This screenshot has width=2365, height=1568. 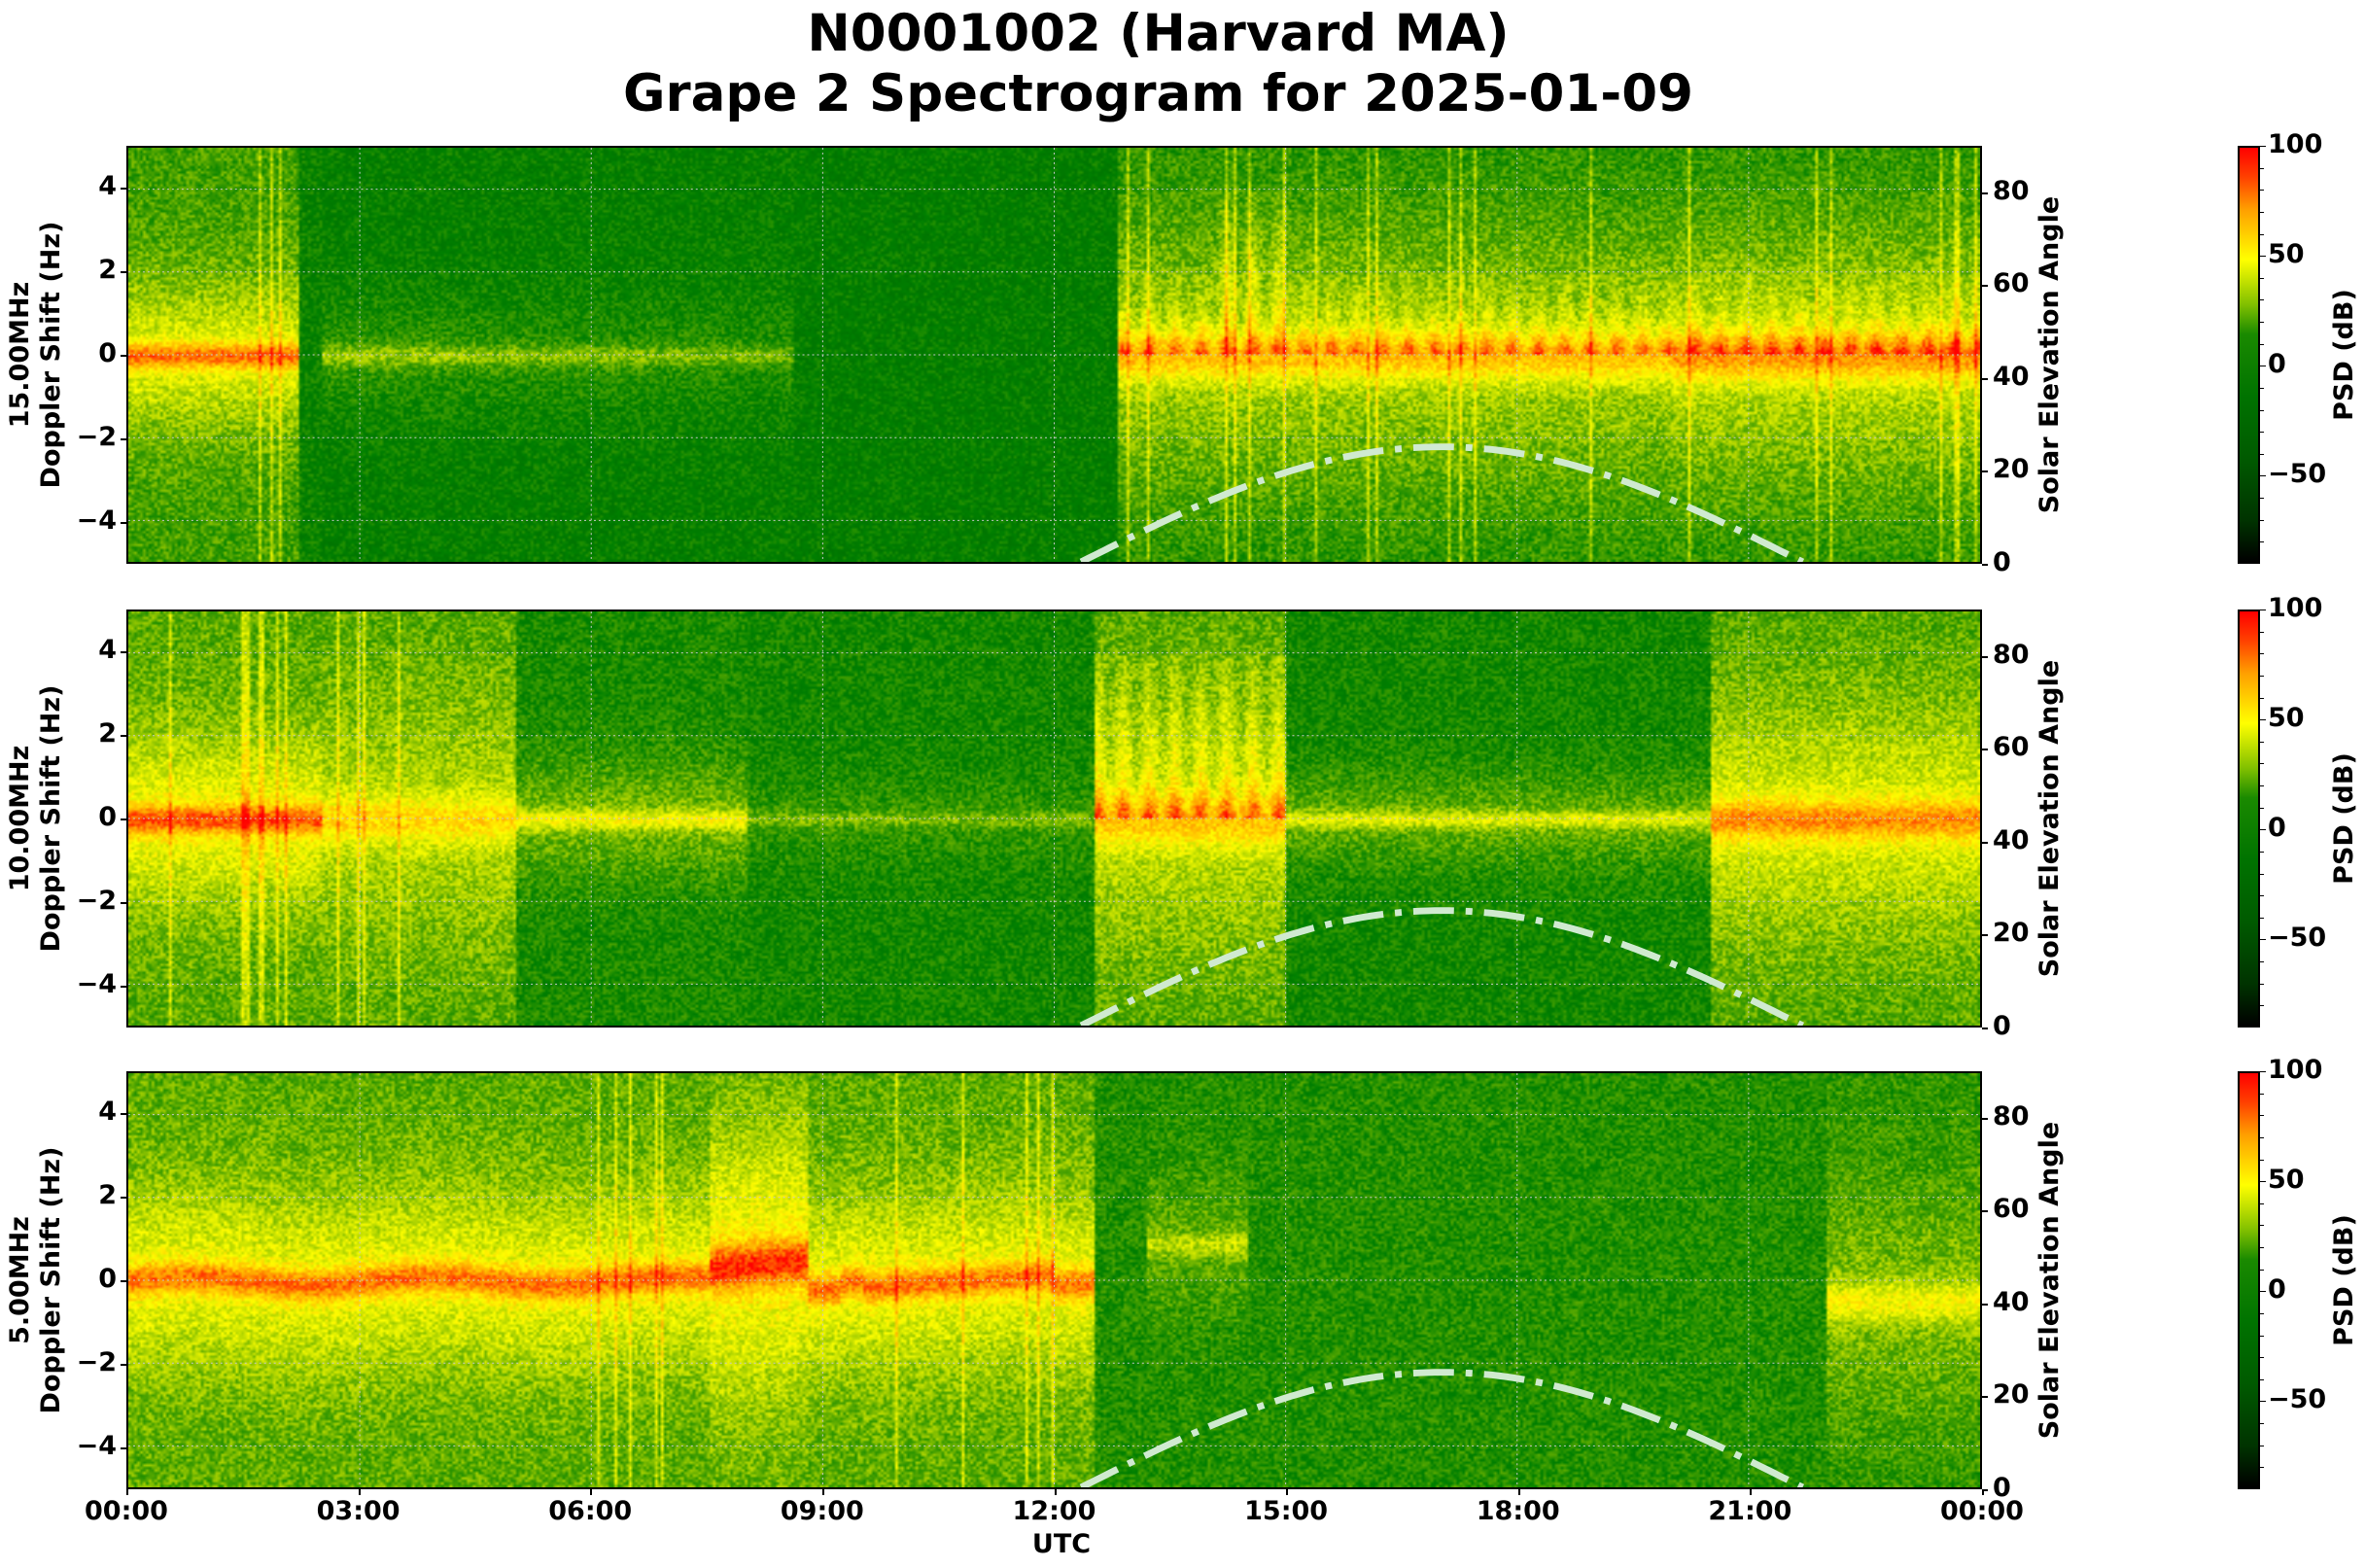 I want to click on frequency-label: 15.00MHz, so click(x=20, y=355).